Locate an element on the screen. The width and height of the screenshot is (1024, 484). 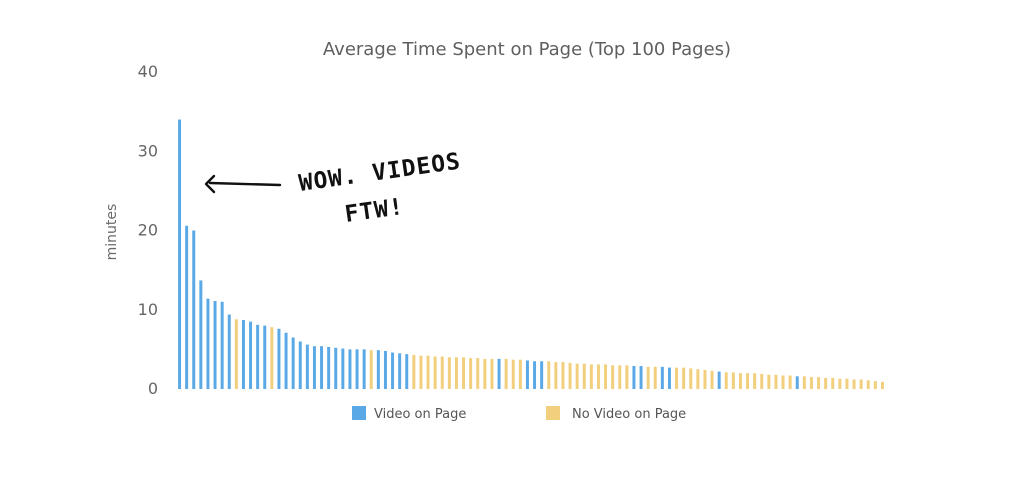
y-axis-labels: 0 10 20 30 40 is located at coordinates (148, 230).